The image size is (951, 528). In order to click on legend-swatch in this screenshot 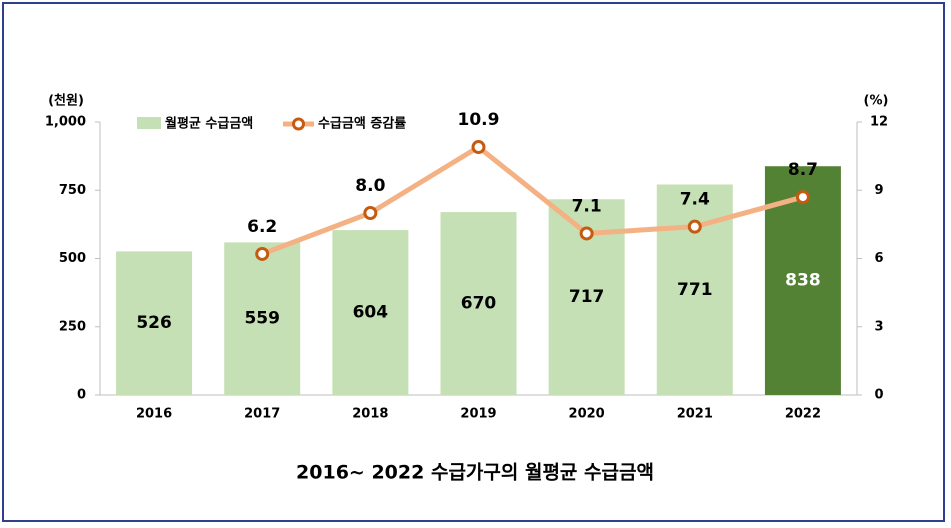, I will do `click(149, 123)`.